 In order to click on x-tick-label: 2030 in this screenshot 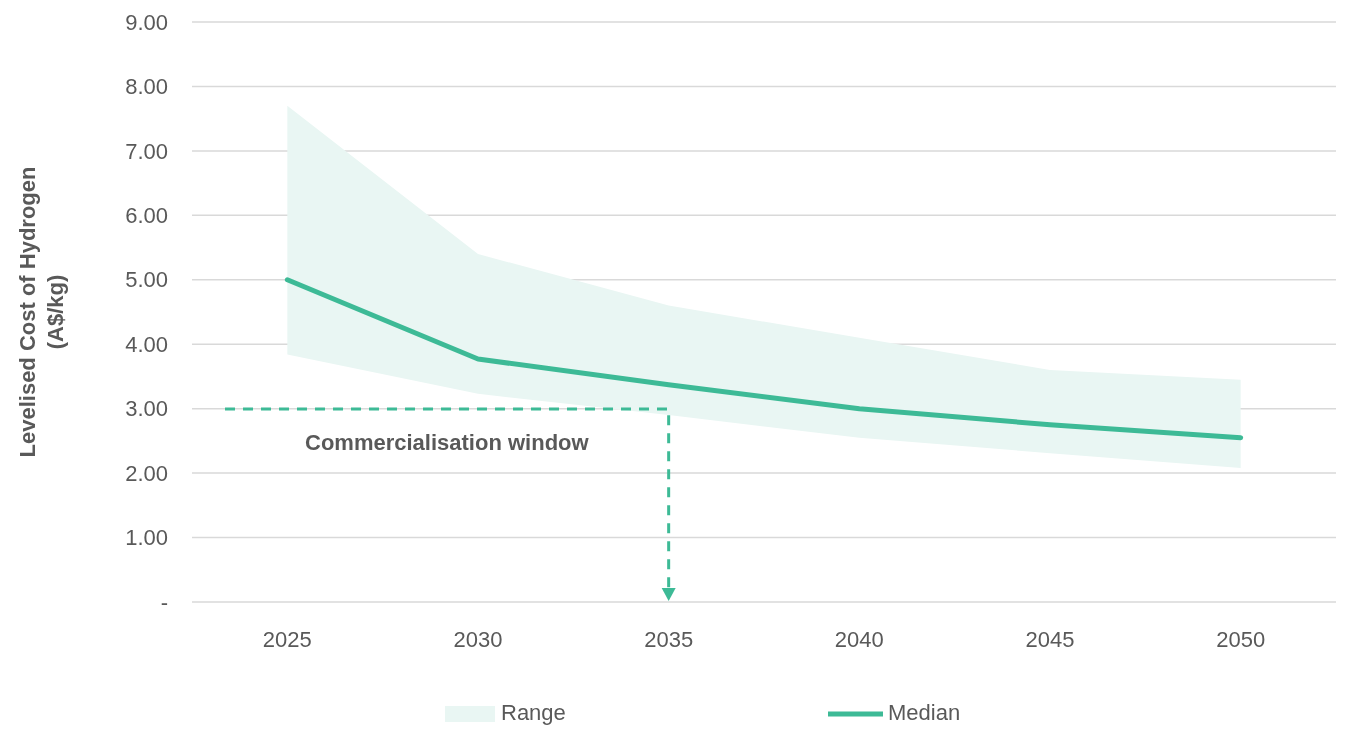, I will do `click(478, 639)`.